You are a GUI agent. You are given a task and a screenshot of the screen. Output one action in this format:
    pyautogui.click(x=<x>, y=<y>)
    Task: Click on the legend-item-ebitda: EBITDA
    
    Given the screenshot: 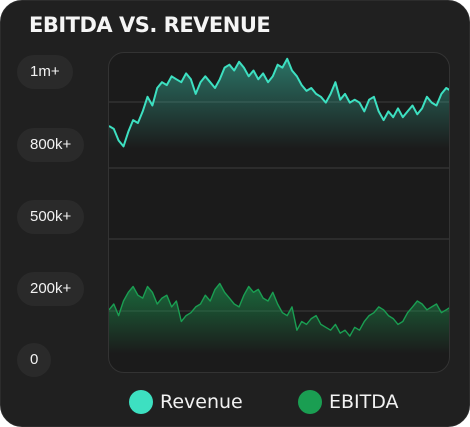 What is the action you would take?
    pyautogui.click(x=348, y=402)
    